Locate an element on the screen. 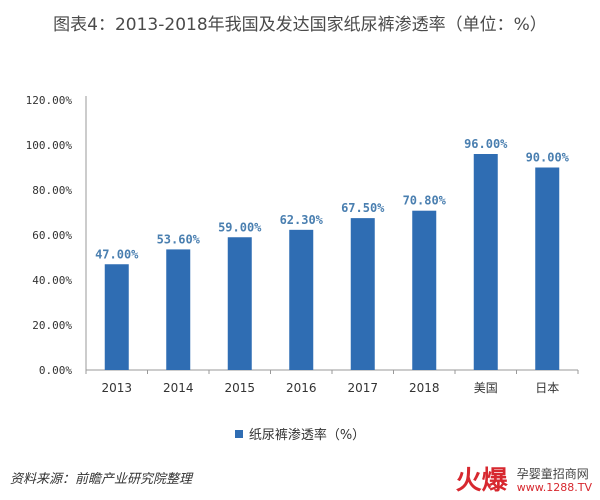 The height and width of the screenshot is (500, 600). chart-title: 图表4：2013-2018年我国及发达国家纸尿裤渗透率（单位：%） is located at coordinates (300, 25).